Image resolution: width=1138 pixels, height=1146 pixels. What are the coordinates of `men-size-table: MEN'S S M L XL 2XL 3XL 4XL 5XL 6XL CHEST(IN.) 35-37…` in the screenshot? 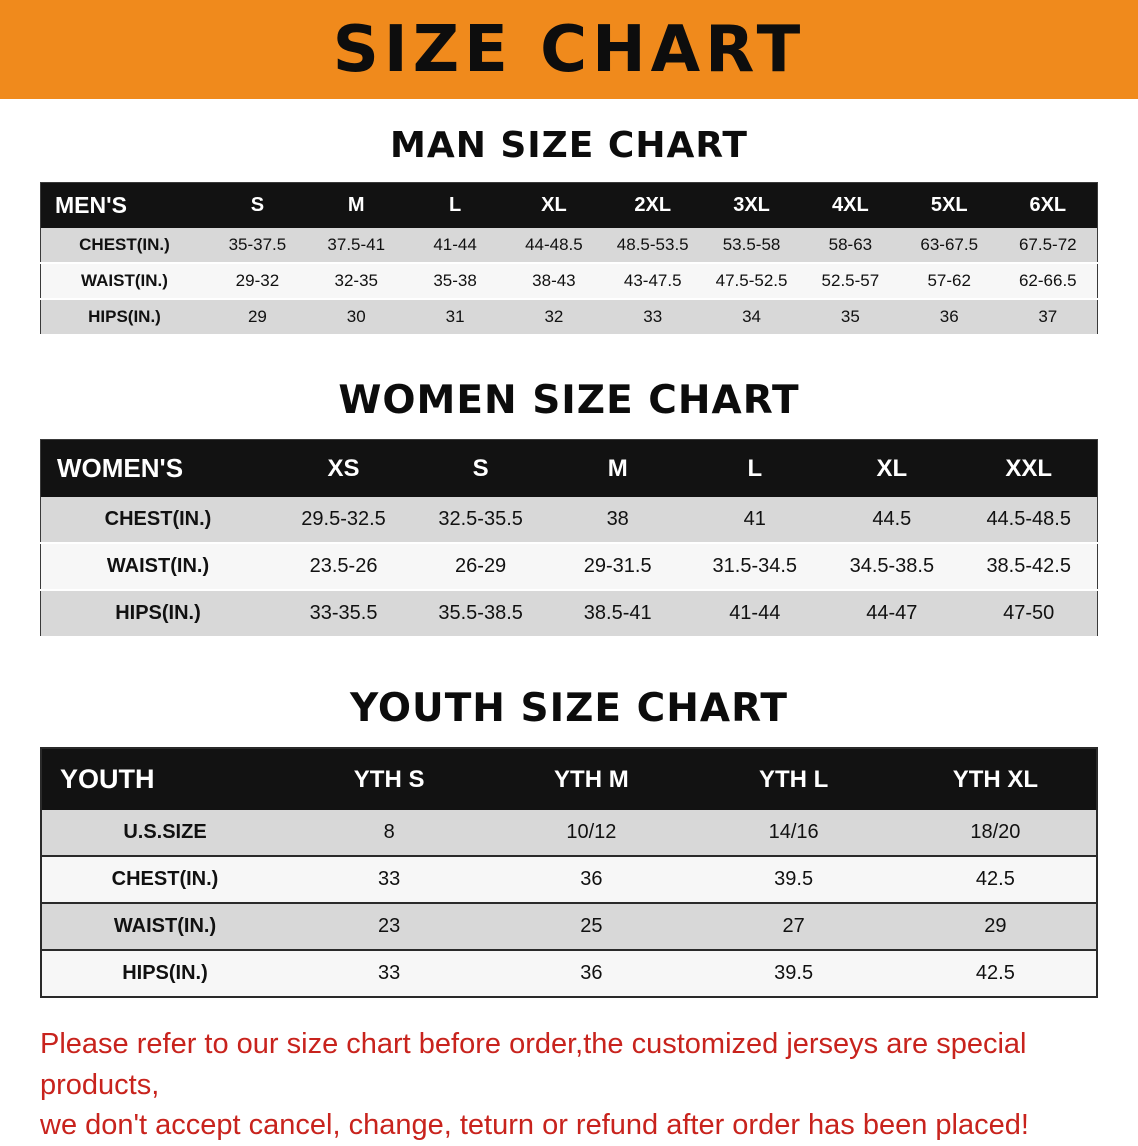 It's located at (569, 259).